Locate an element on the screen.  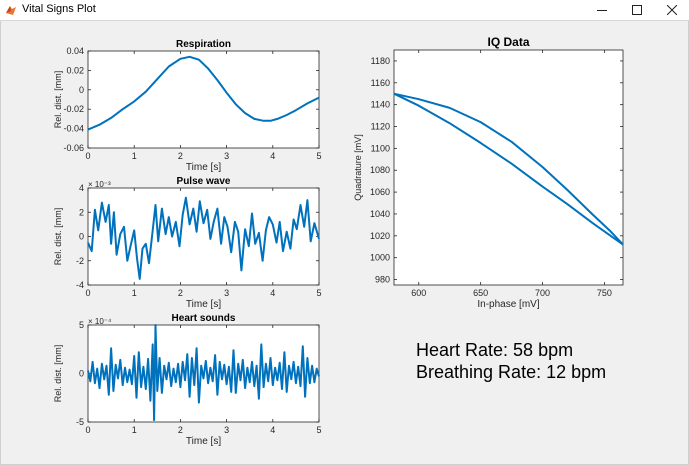
respiration-xlabel: Time [s] is located at coordinates (203, 167).